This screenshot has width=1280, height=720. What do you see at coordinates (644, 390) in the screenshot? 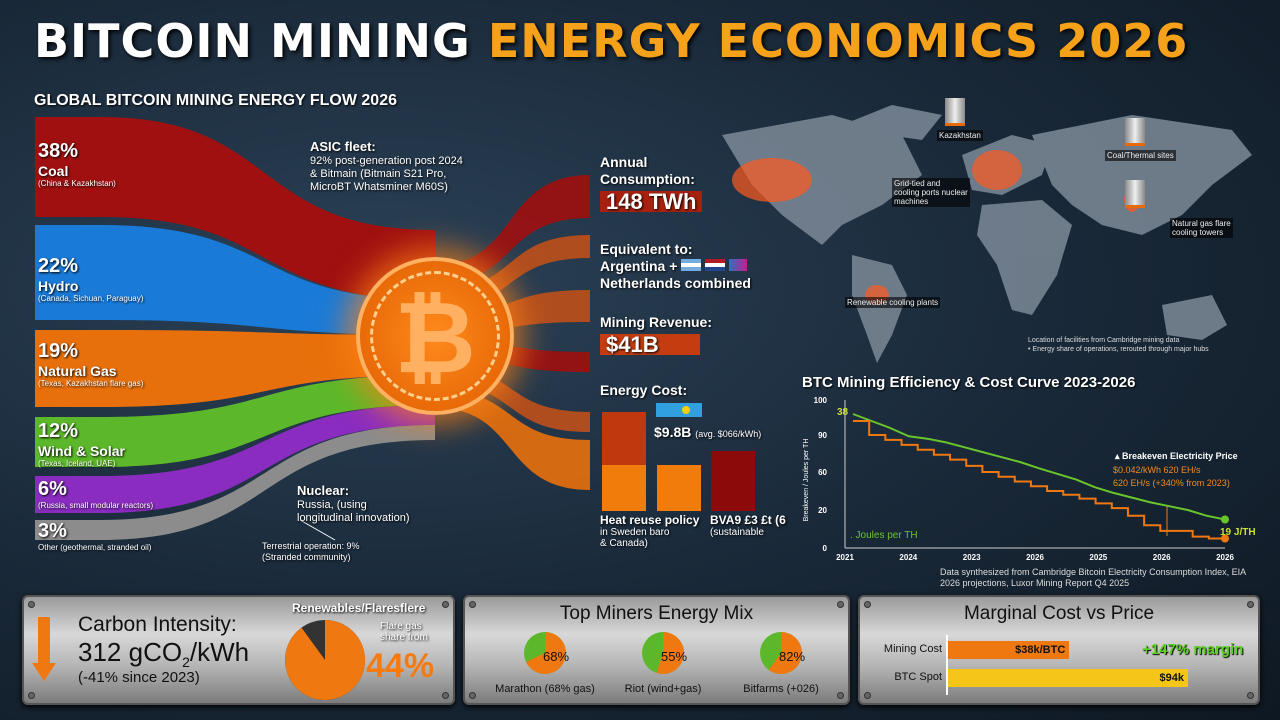
I see `cost-label: Energy Cost:` at bounding box center [644, 390].